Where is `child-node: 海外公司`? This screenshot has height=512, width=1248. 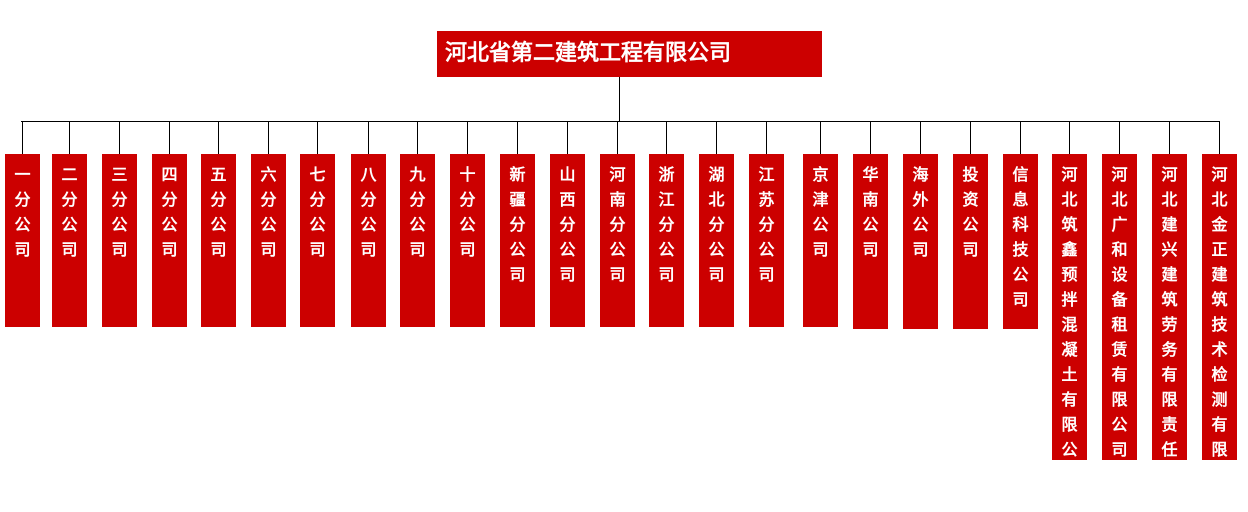 child-node: 海外公司 is located at coordinates (920, 241).